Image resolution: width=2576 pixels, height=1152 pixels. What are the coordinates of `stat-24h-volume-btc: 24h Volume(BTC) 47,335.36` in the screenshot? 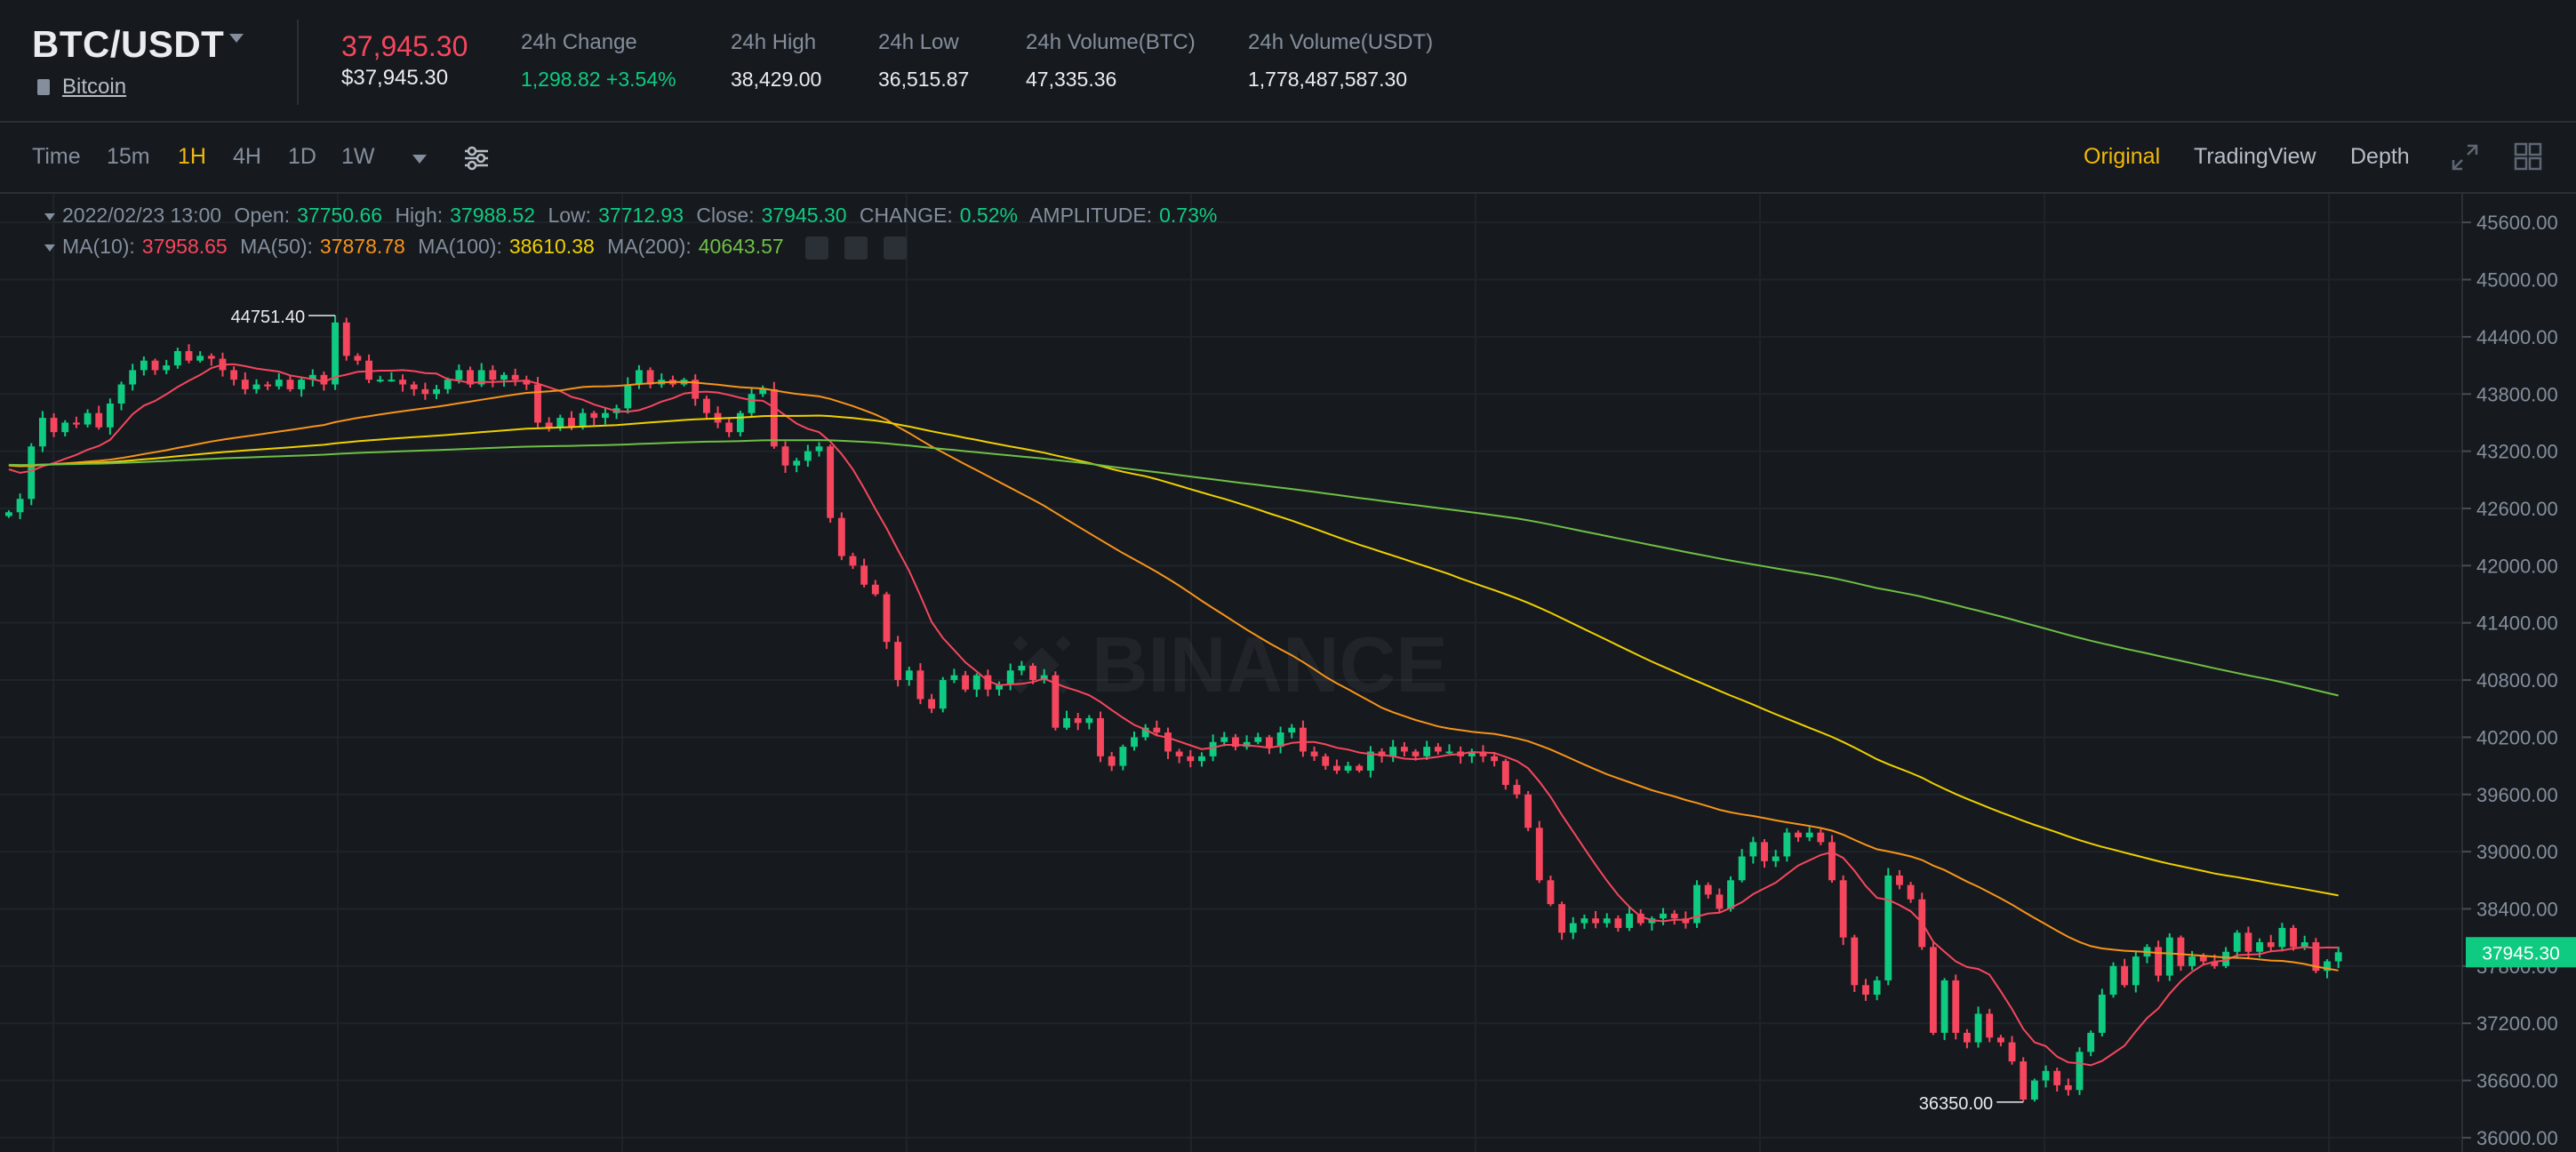 It's located at (1111, 61).